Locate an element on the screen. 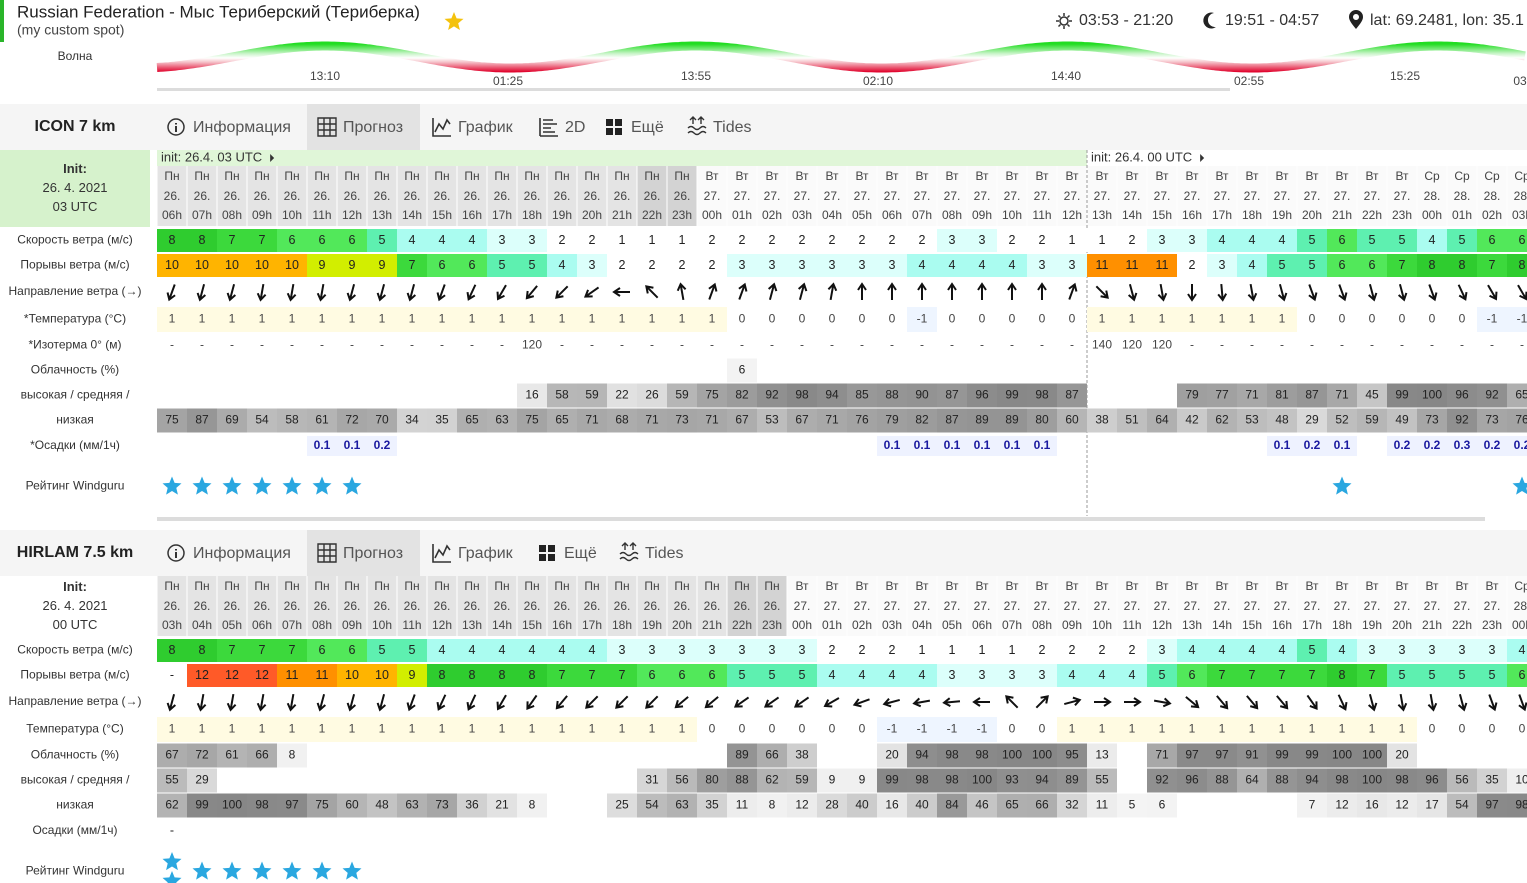 This screenshot has width=1527, height=883. header-hour: 23h is located at coordinates (772, 625).